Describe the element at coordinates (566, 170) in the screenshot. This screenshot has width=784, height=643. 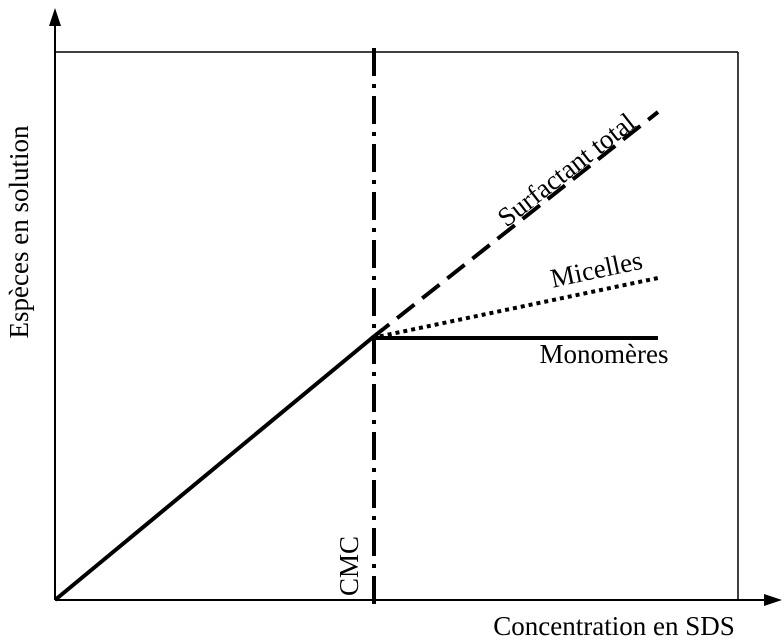
I see `total-label: Surfactant total` at that location.